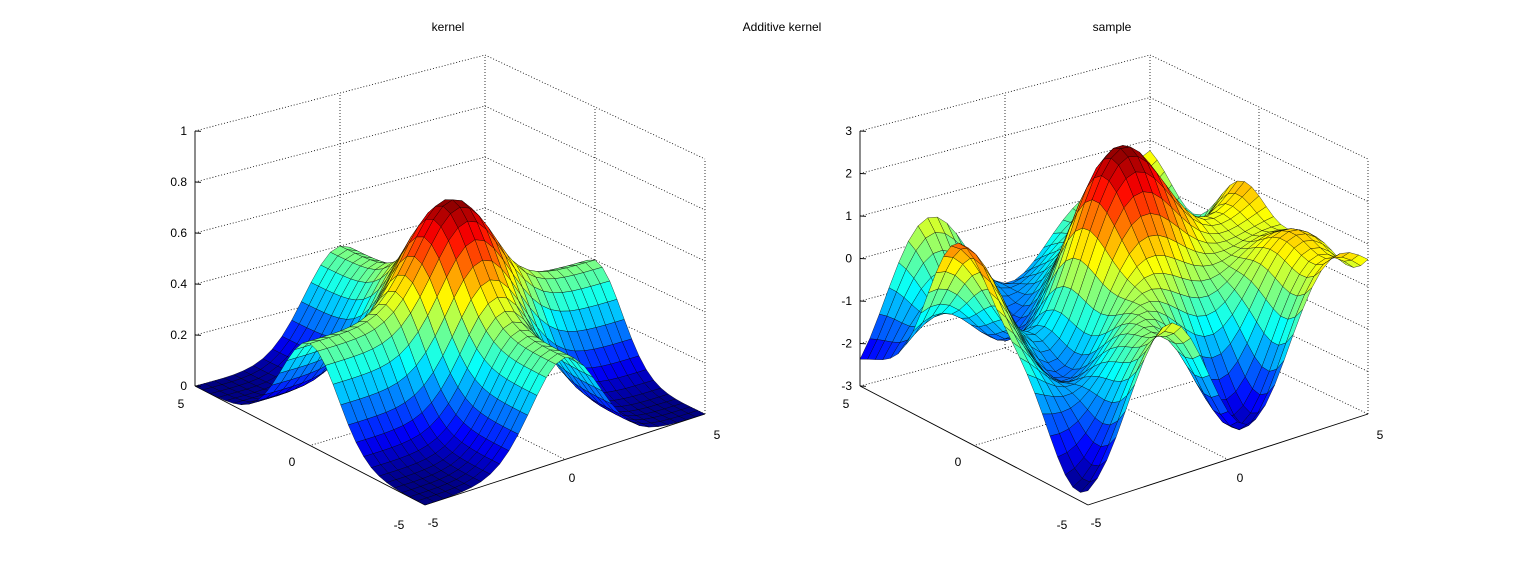 The image size is (1513, 567). What do you see at coordinates (448, 27) in the screenshot?
I see `kernel-title: kernel` at bounding box center [448, 27].